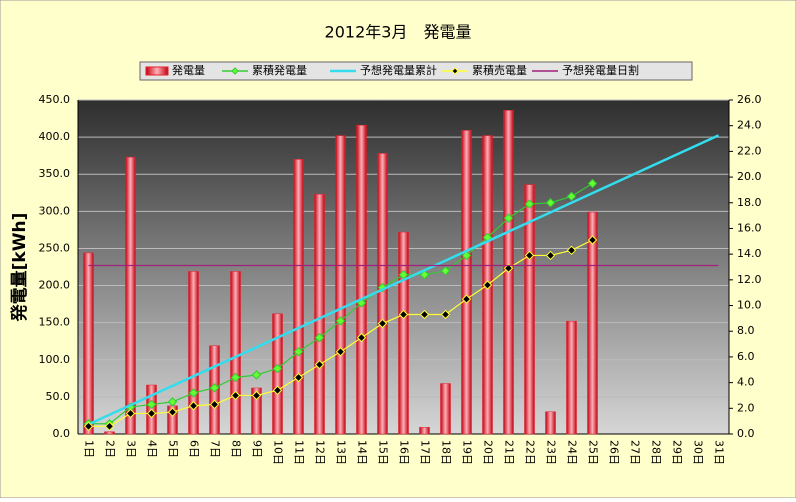  What do you see at coordinates (509, 452) in the screenshot?
I see `x-tick-label: 21日` at bounding box center [509, 452].